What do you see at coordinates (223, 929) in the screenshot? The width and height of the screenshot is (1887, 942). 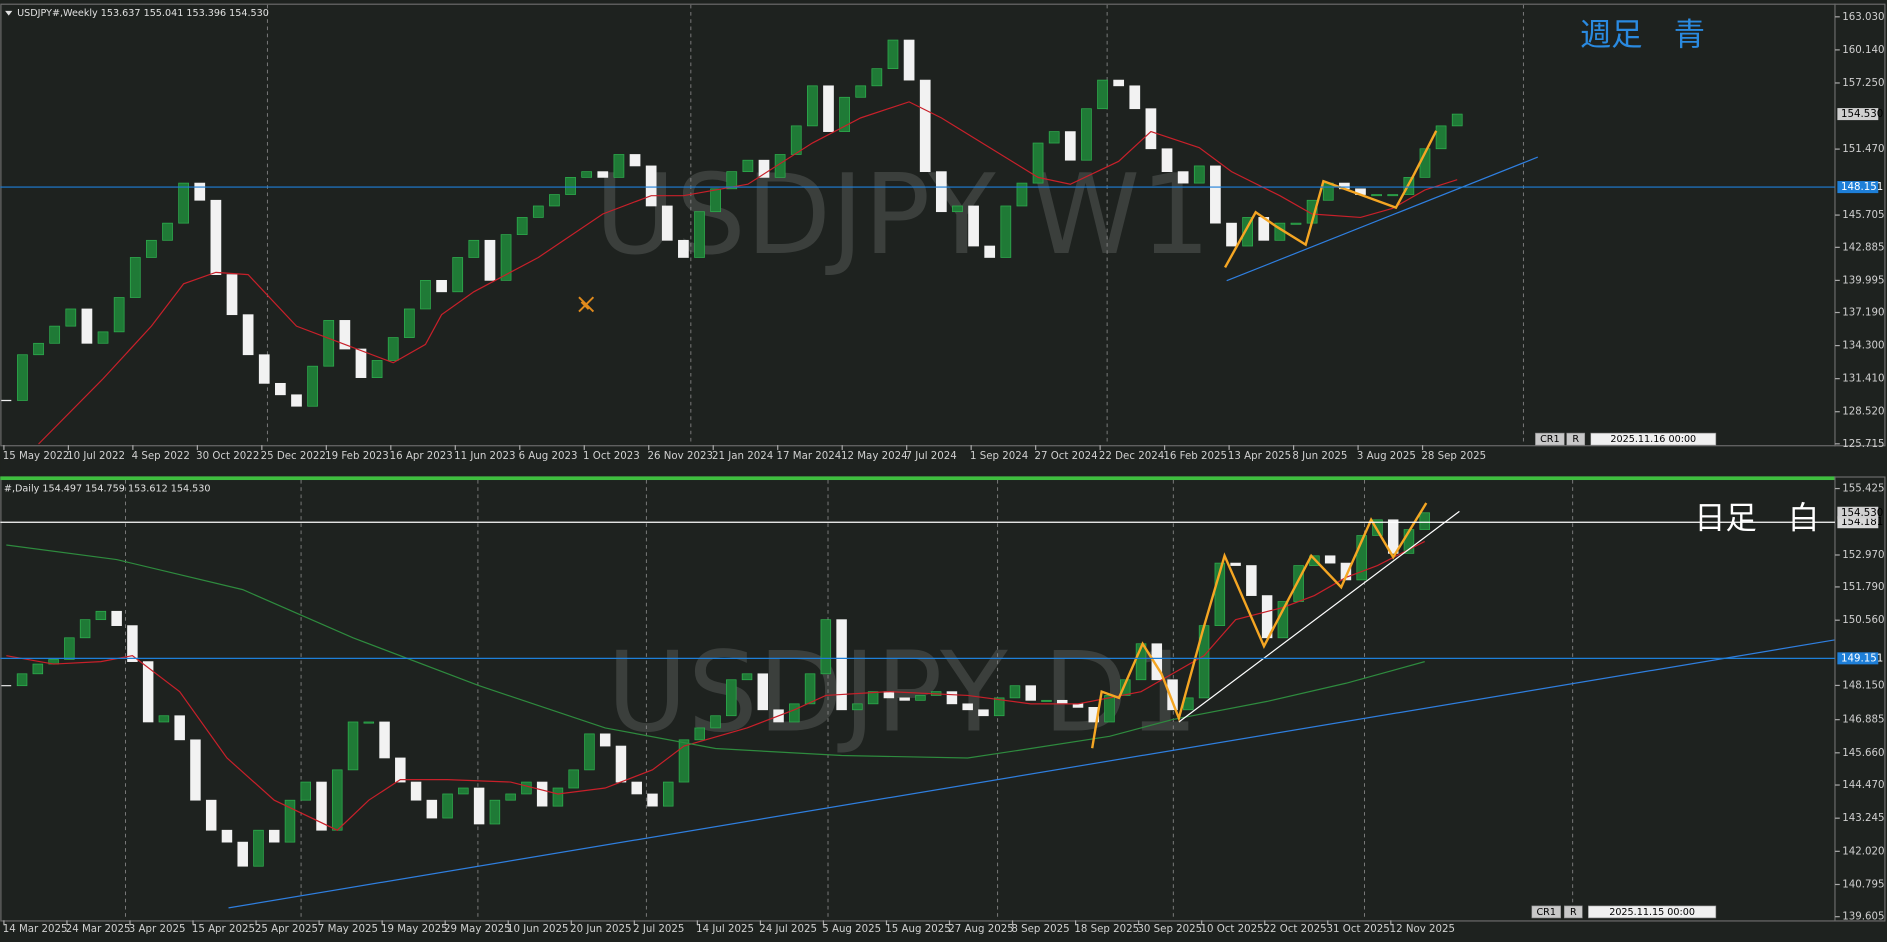 I see `x-tick-label: 15 Apr 2025` at bounding box center [223, 929].